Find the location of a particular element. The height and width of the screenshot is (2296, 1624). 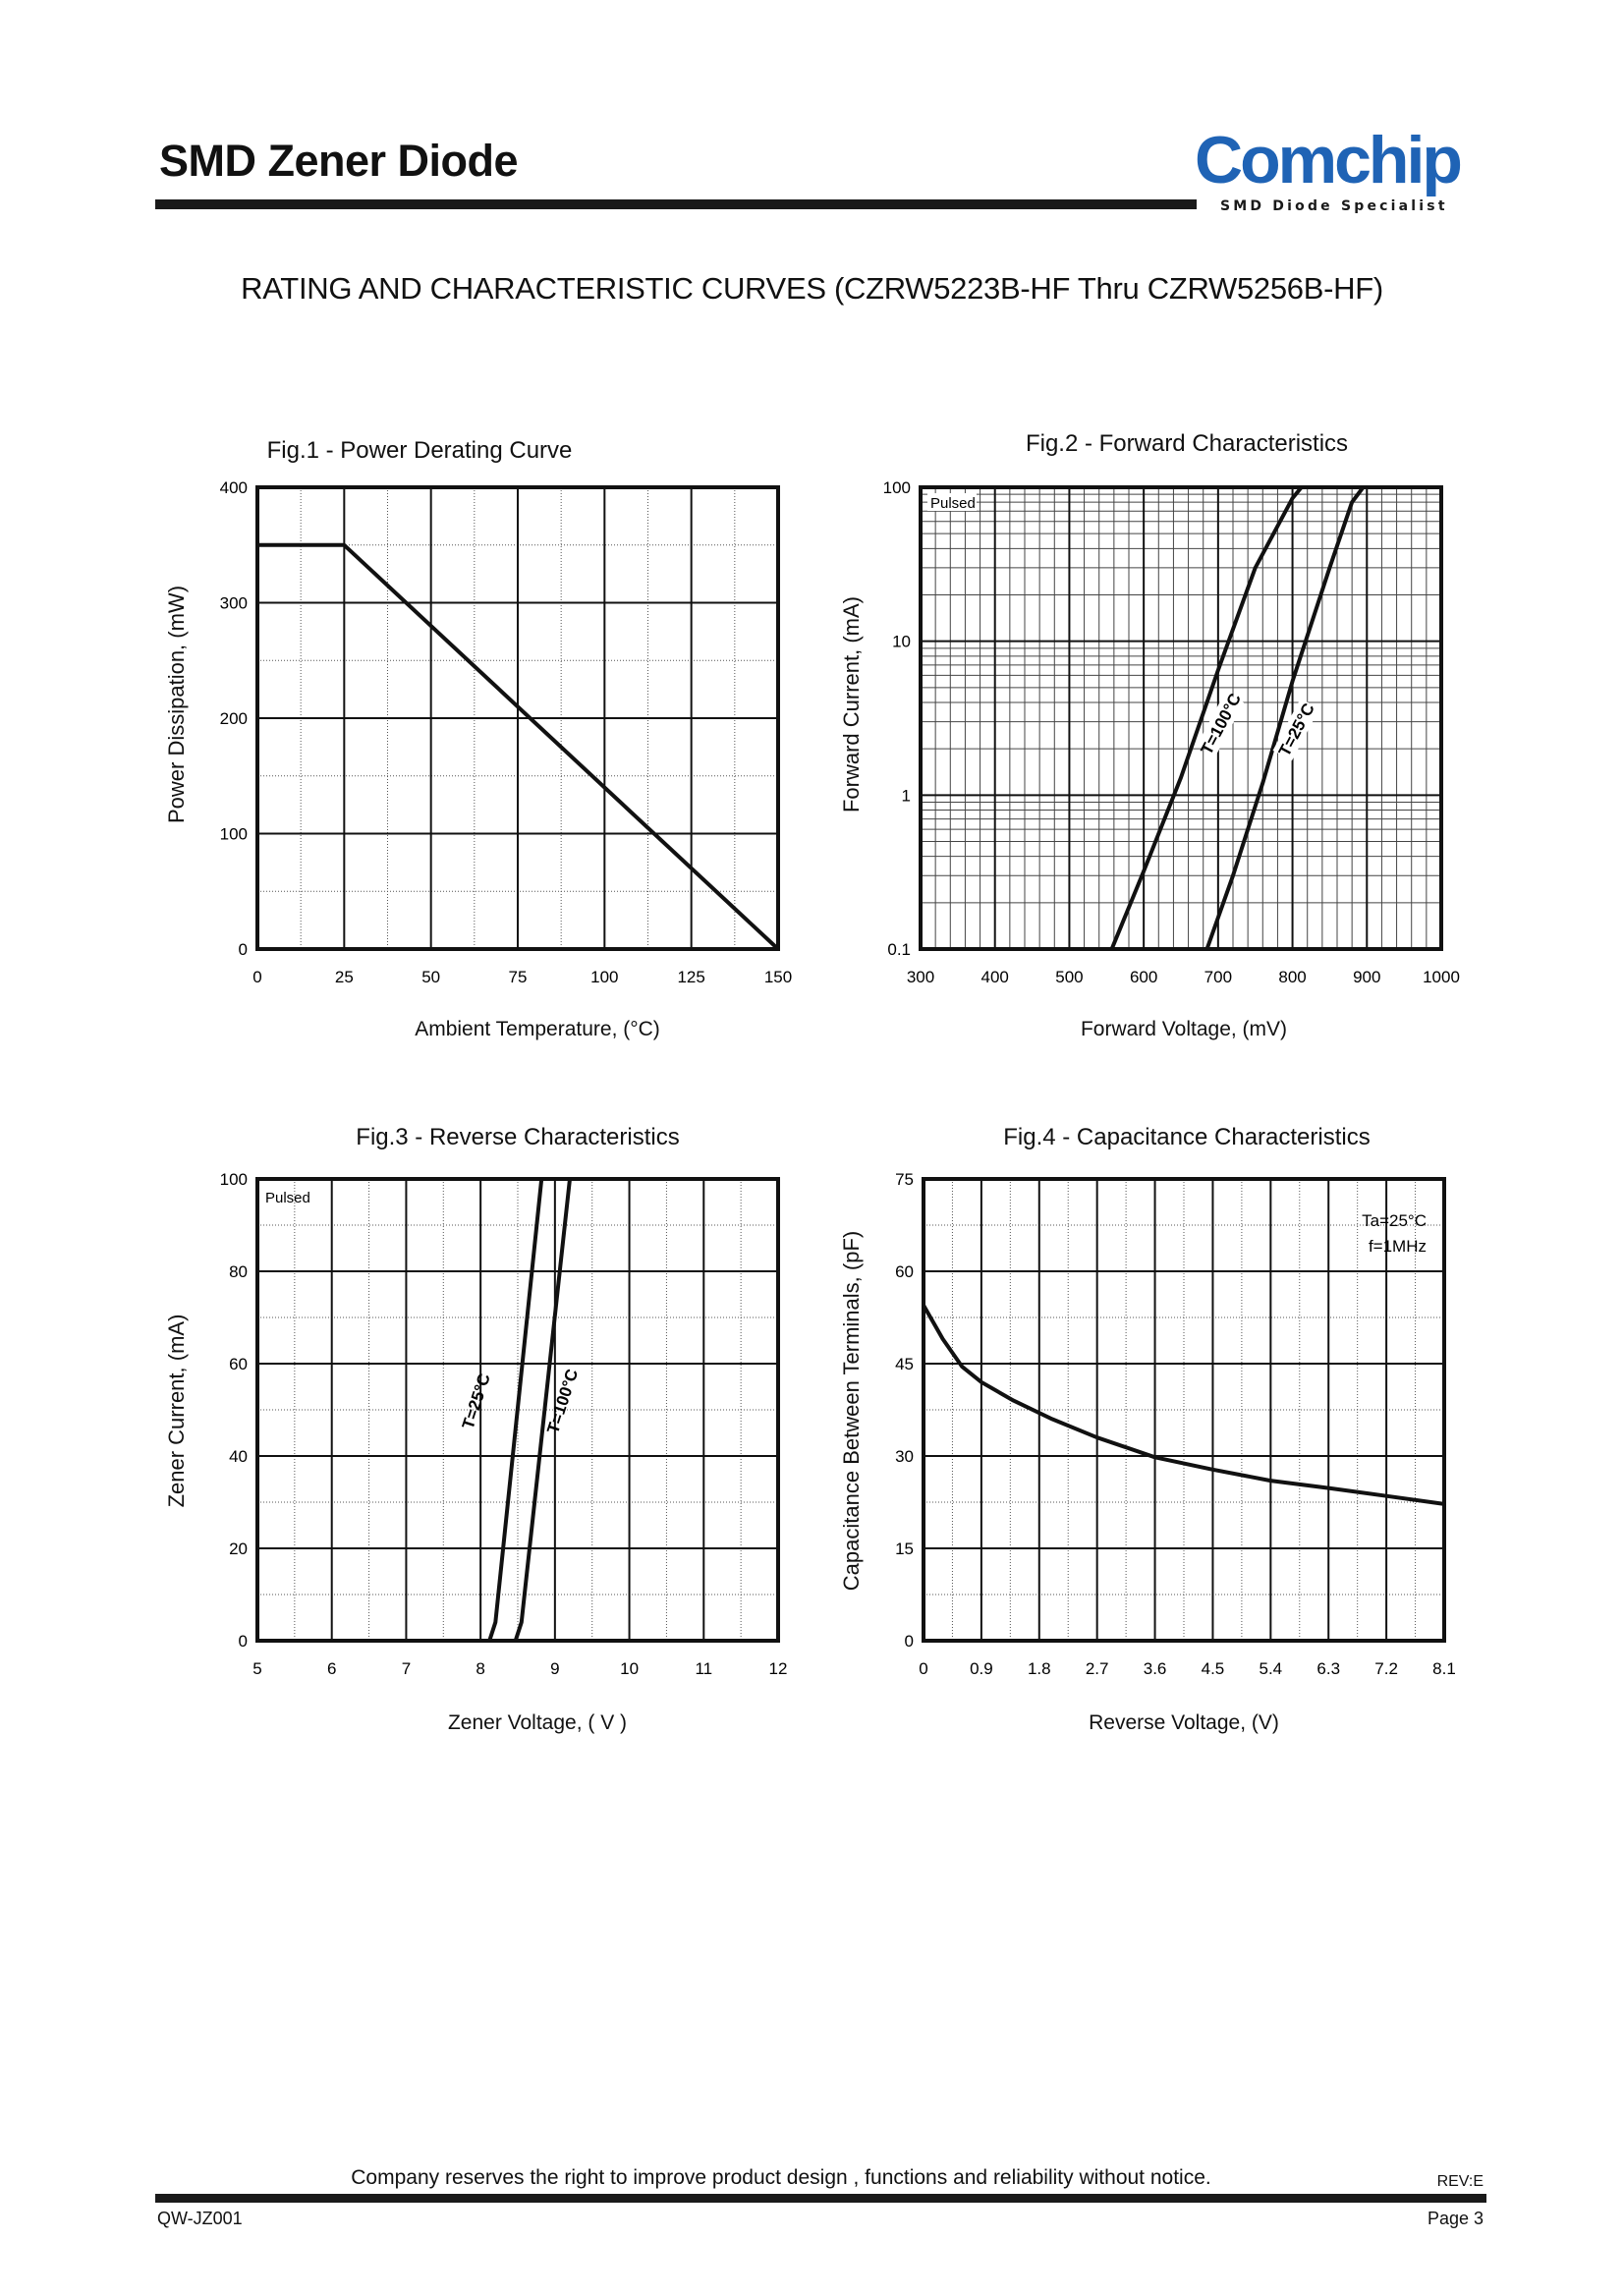

comchip-logo: Comchip SMD Diode Specialist is located at coordinates (1337, 171).